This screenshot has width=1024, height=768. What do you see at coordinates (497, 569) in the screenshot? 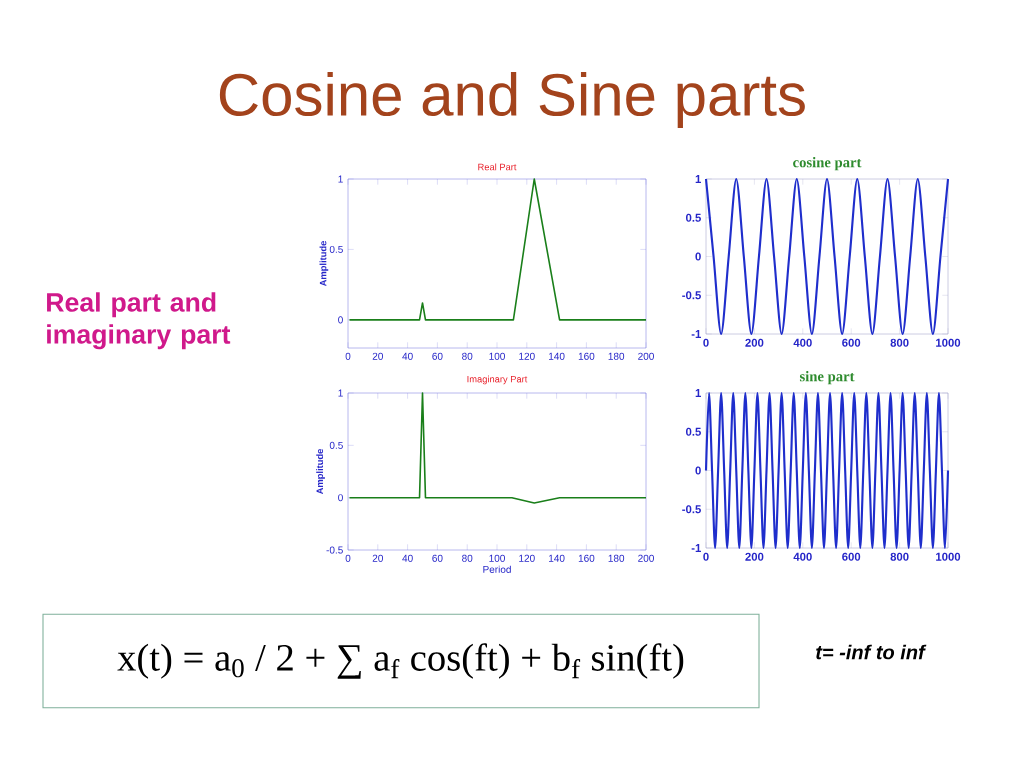
I see `x-axis-title: Period` at bounding box center [497, 569].